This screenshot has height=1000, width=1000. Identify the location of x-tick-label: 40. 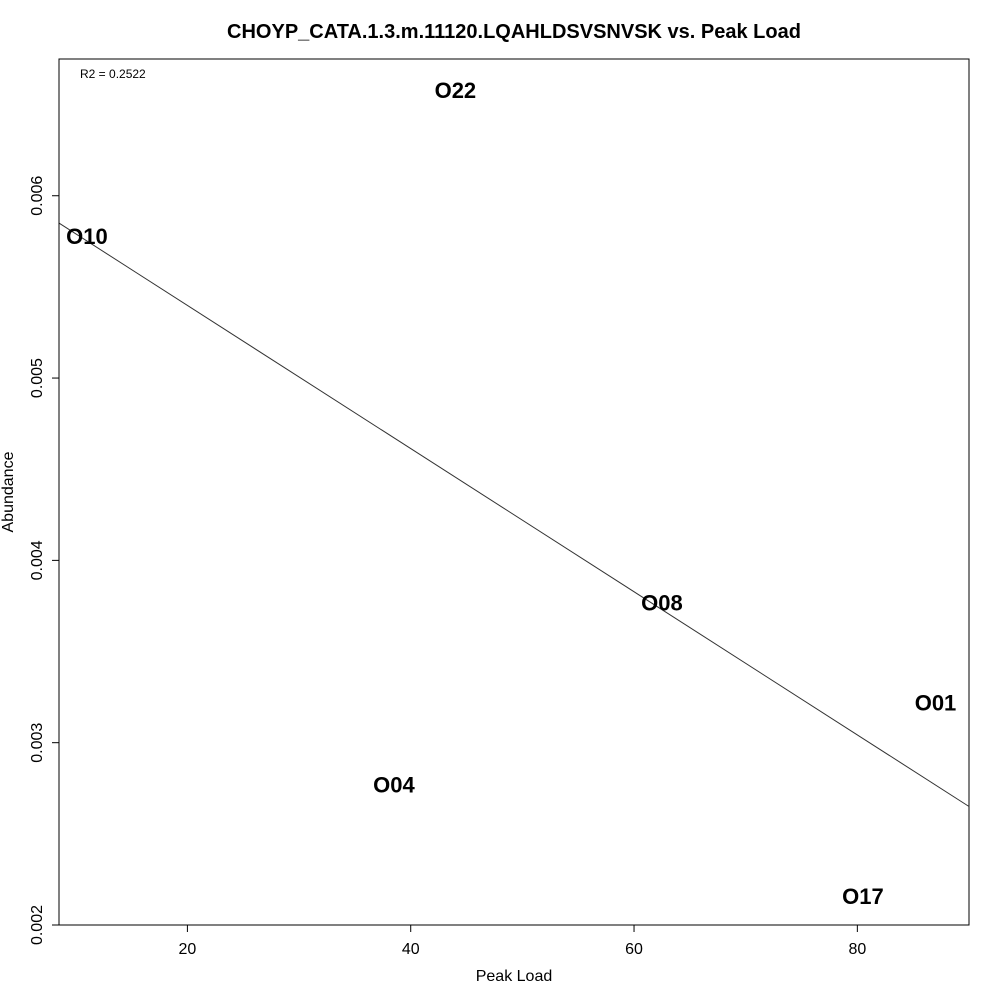
(411, 949).